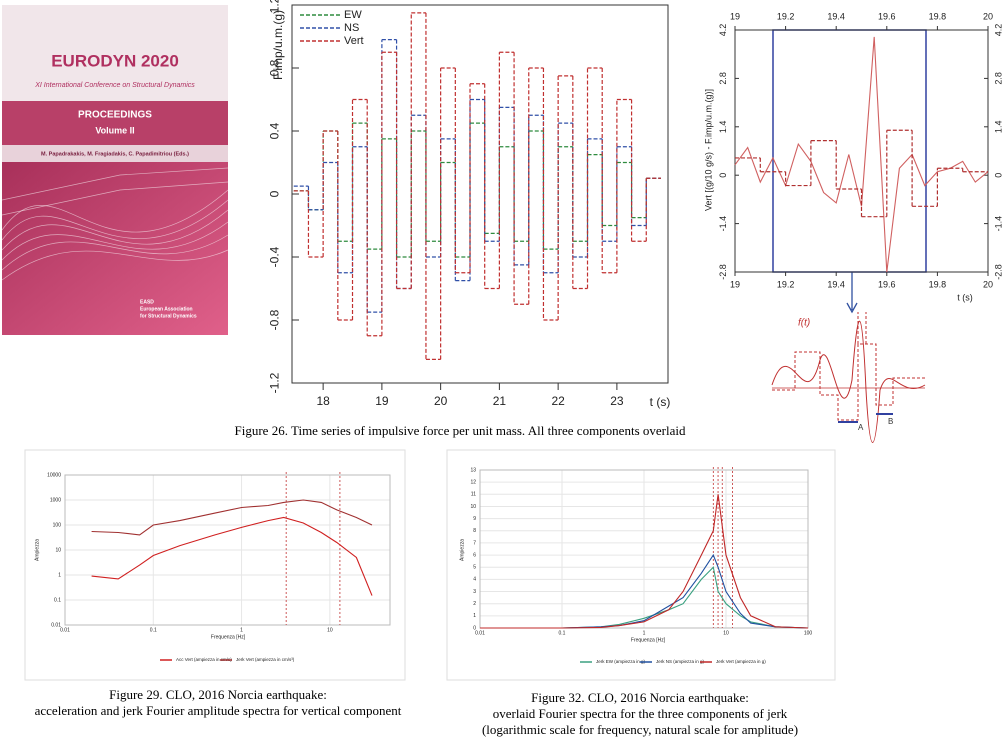  What do you see at coordinates (852, 293) in the screenshot?
I see `zoom-arrow` at bounding box center [852, 293].